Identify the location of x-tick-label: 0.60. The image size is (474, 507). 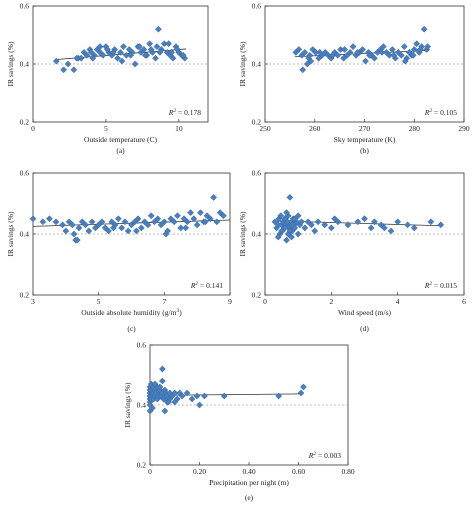
(298, 471).